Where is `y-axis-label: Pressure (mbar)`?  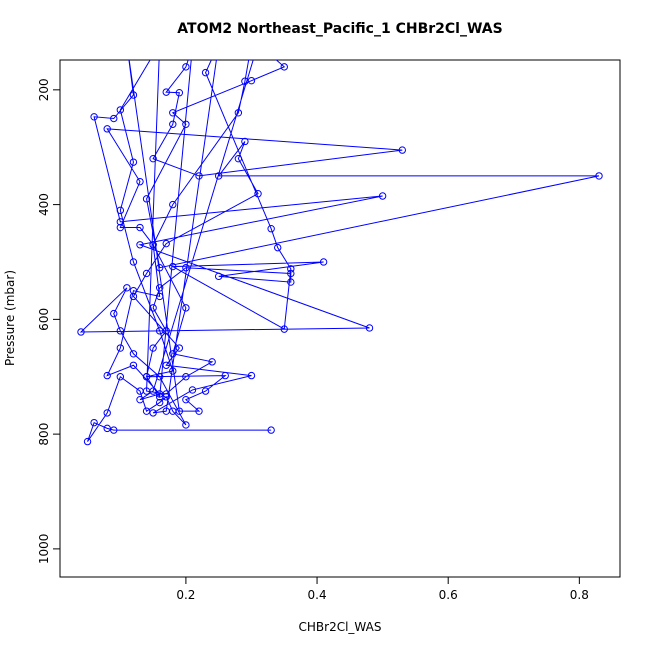 y-axis-label: Pressure (mbar) is located at coordinates (10, 318).